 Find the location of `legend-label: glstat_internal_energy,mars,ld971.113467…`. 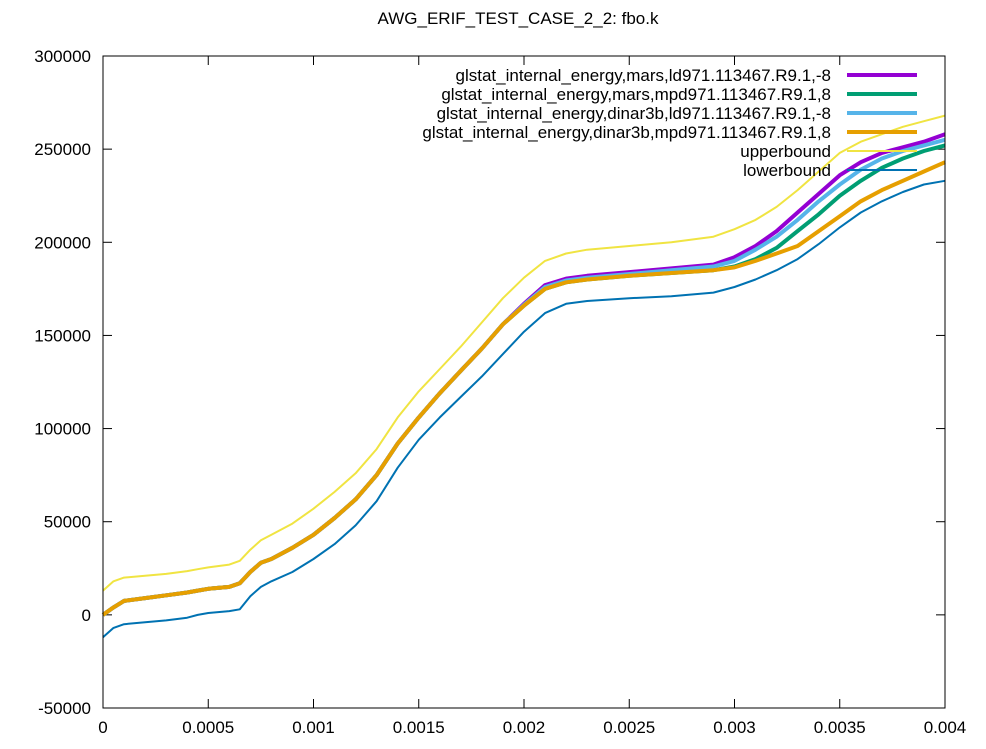

legend-label: glstat_internal_energy,mars,ld971.113467… is located at coordinates (644, 75).